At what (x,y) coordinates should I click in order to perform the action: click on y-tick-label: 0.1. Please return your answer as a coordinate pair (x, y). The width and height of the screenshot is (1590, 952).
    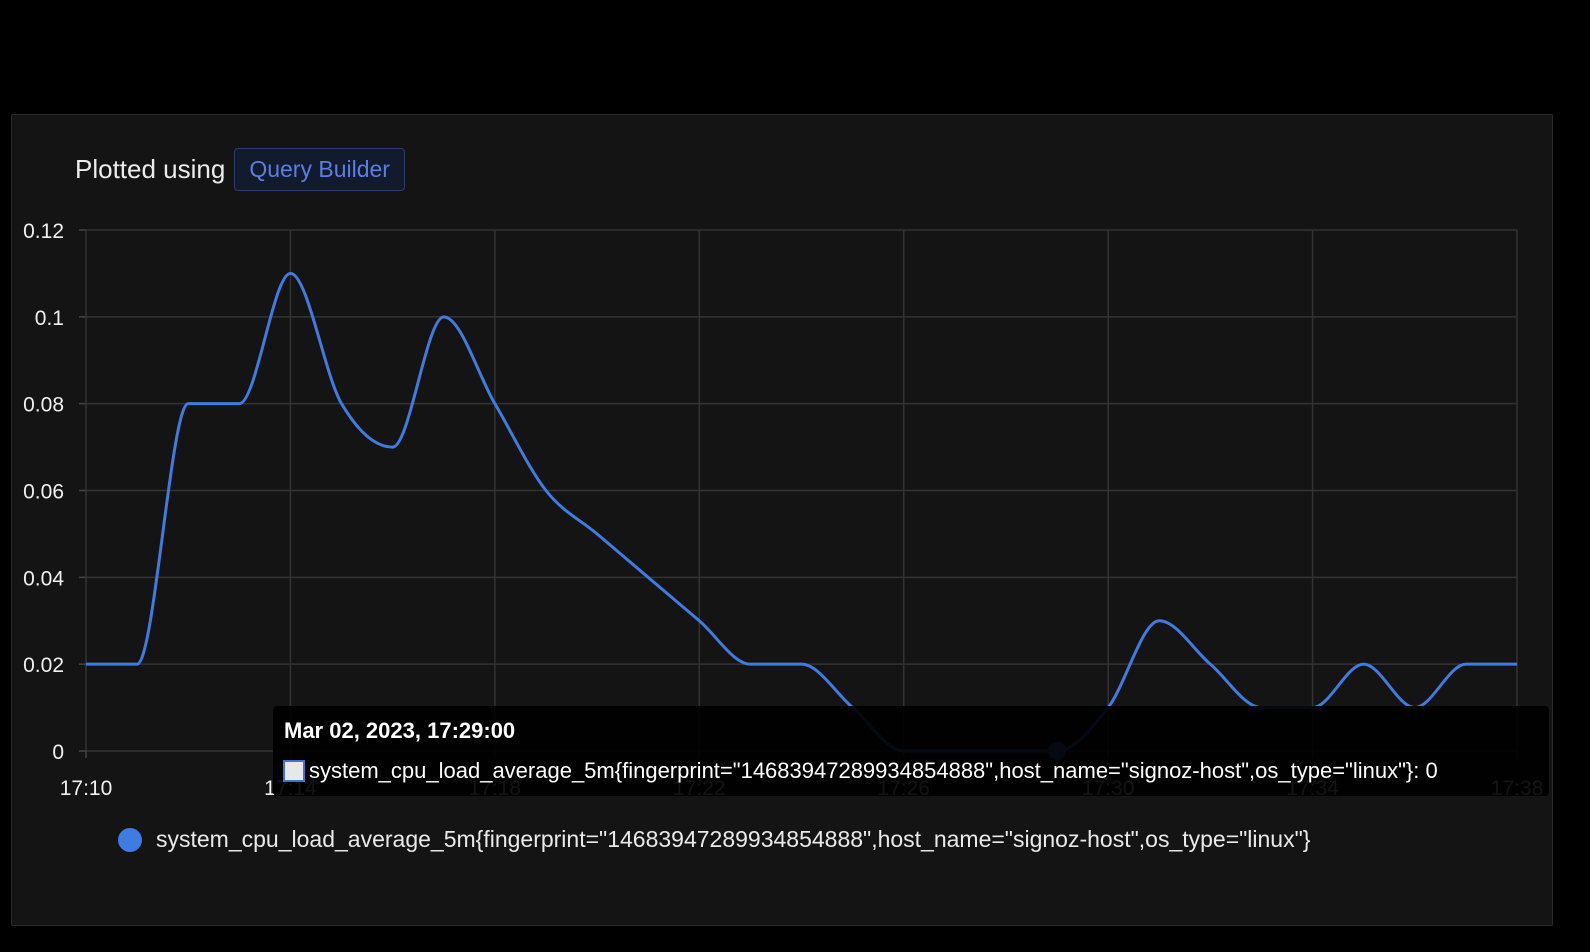
    Looking at the image, I should click on (49, 318).